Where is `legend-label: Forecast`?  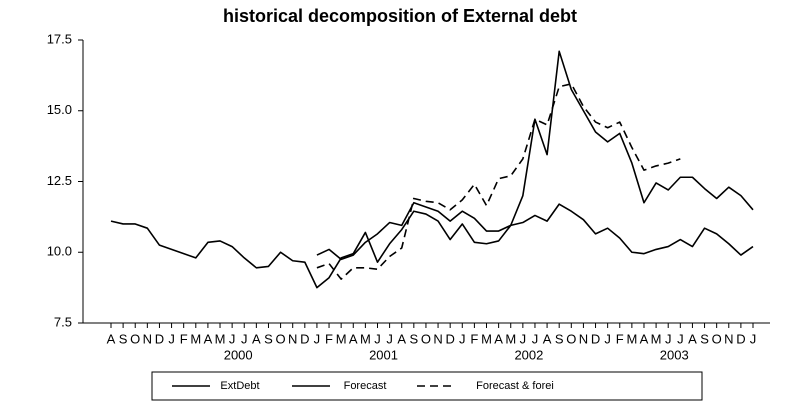
legend-label: Forecast is located at coordinates (365, 386).